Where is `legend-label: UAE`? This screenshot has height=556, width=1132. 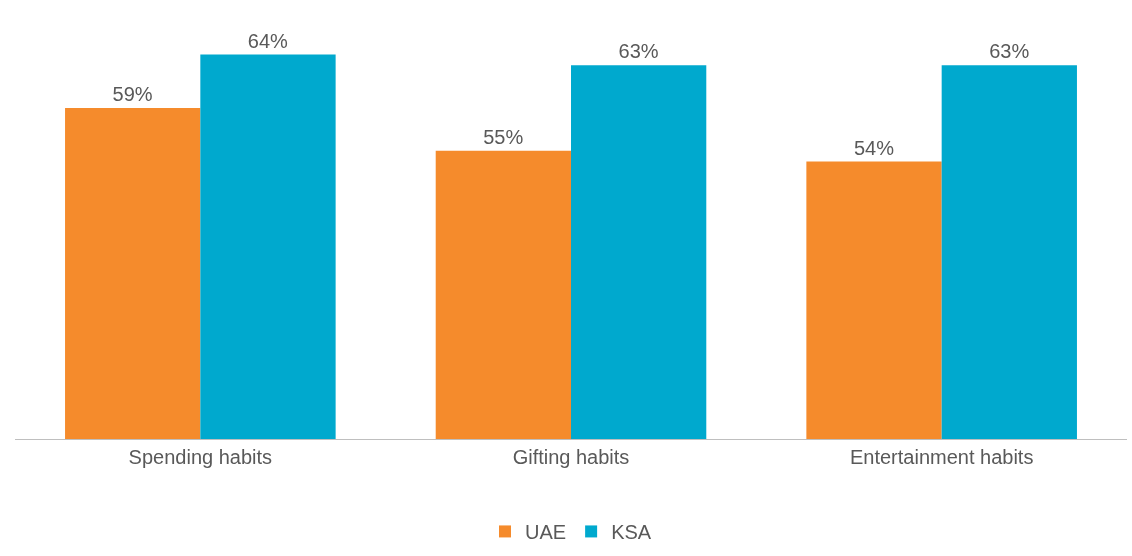 legend-label: UAE is located at coordinates (546, 532).